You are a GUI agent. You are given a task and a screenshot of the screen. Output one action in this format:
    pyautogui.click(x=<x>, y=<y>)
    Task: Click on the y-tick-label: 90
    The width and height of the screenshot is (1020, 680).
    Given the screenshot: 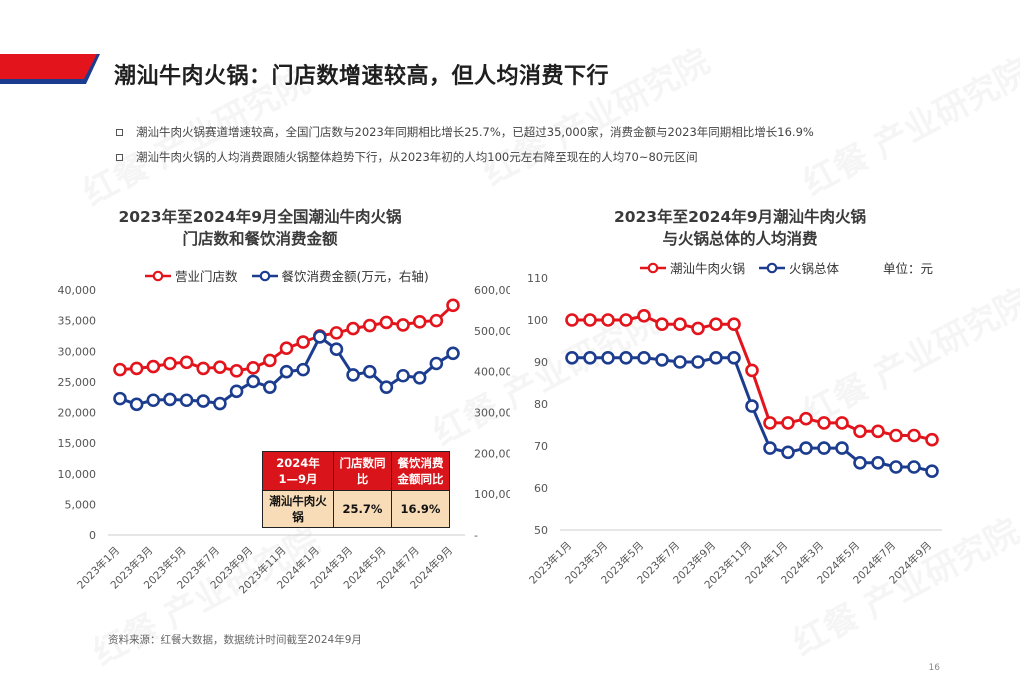 What is the action you would take?
    pyautogui.click(x=541, y=362)
    